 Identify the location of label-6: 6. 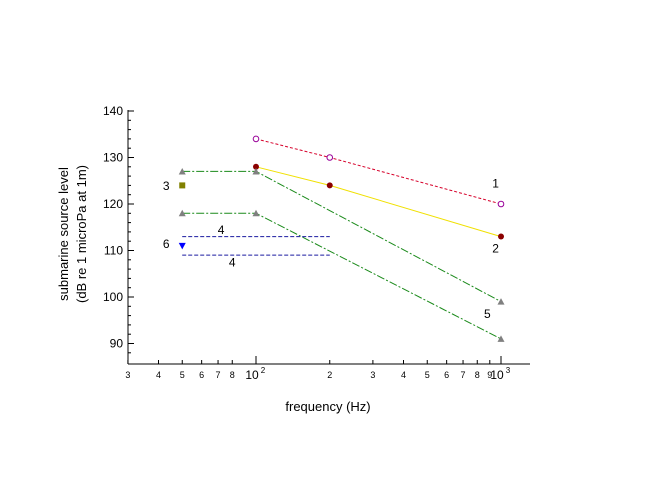
(166, 244).